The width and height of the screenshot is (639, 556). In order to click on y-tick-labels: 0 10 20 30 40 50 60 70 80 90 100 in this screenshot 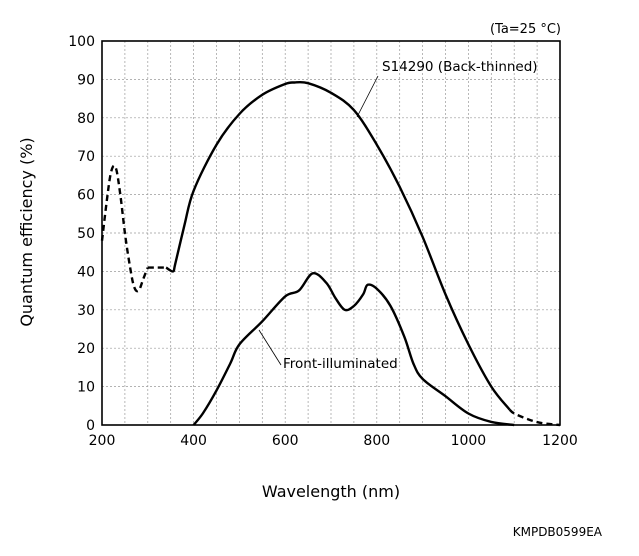, I will do `click(81, 234)`.